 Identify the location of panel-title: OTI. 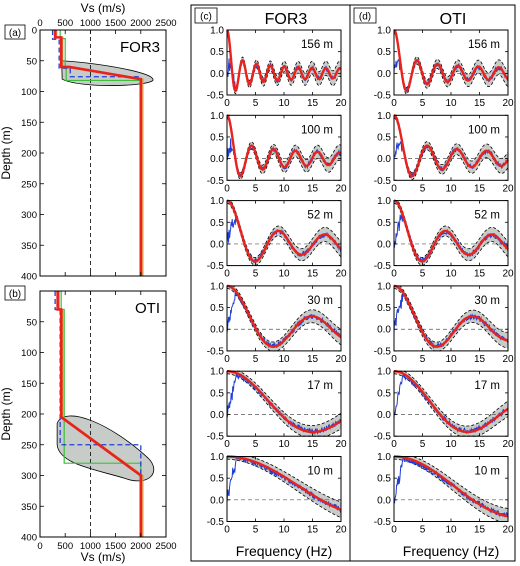
(147, 308).